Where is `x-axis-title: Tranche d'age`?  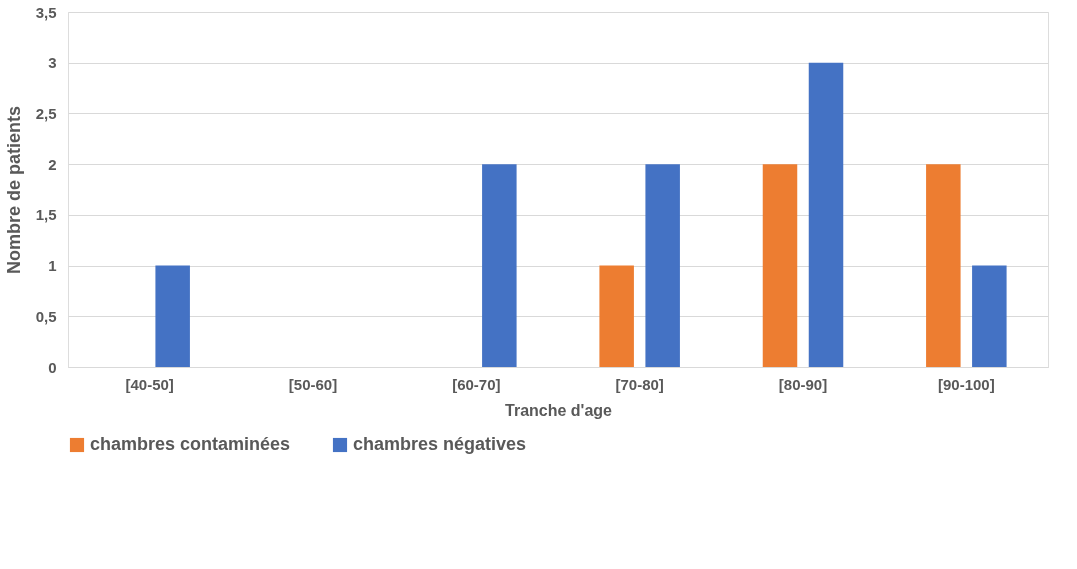
x-axis-title: Tranche d'age is located at coordinates (559, 410).